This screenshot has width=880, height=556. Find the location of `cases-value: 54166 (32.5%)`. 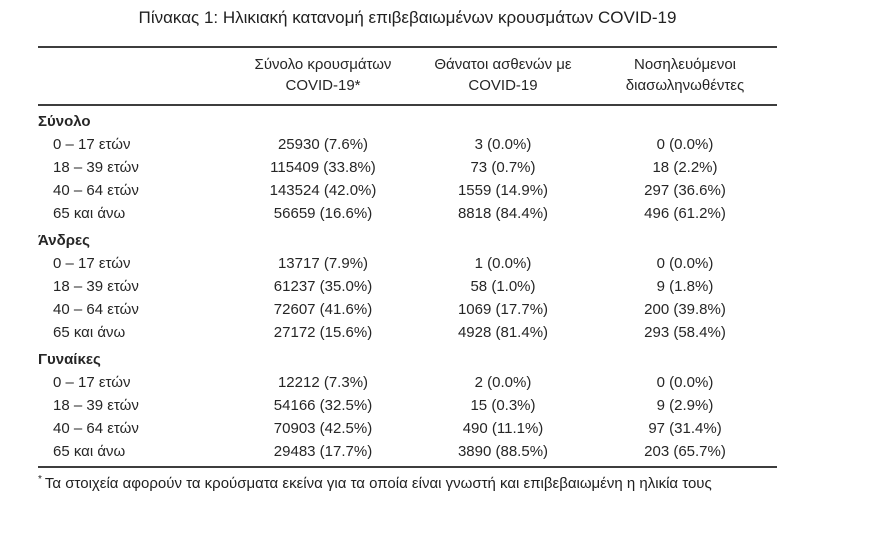

cases-value: 54166 (32.5%) is located at coordinates (323, 405).